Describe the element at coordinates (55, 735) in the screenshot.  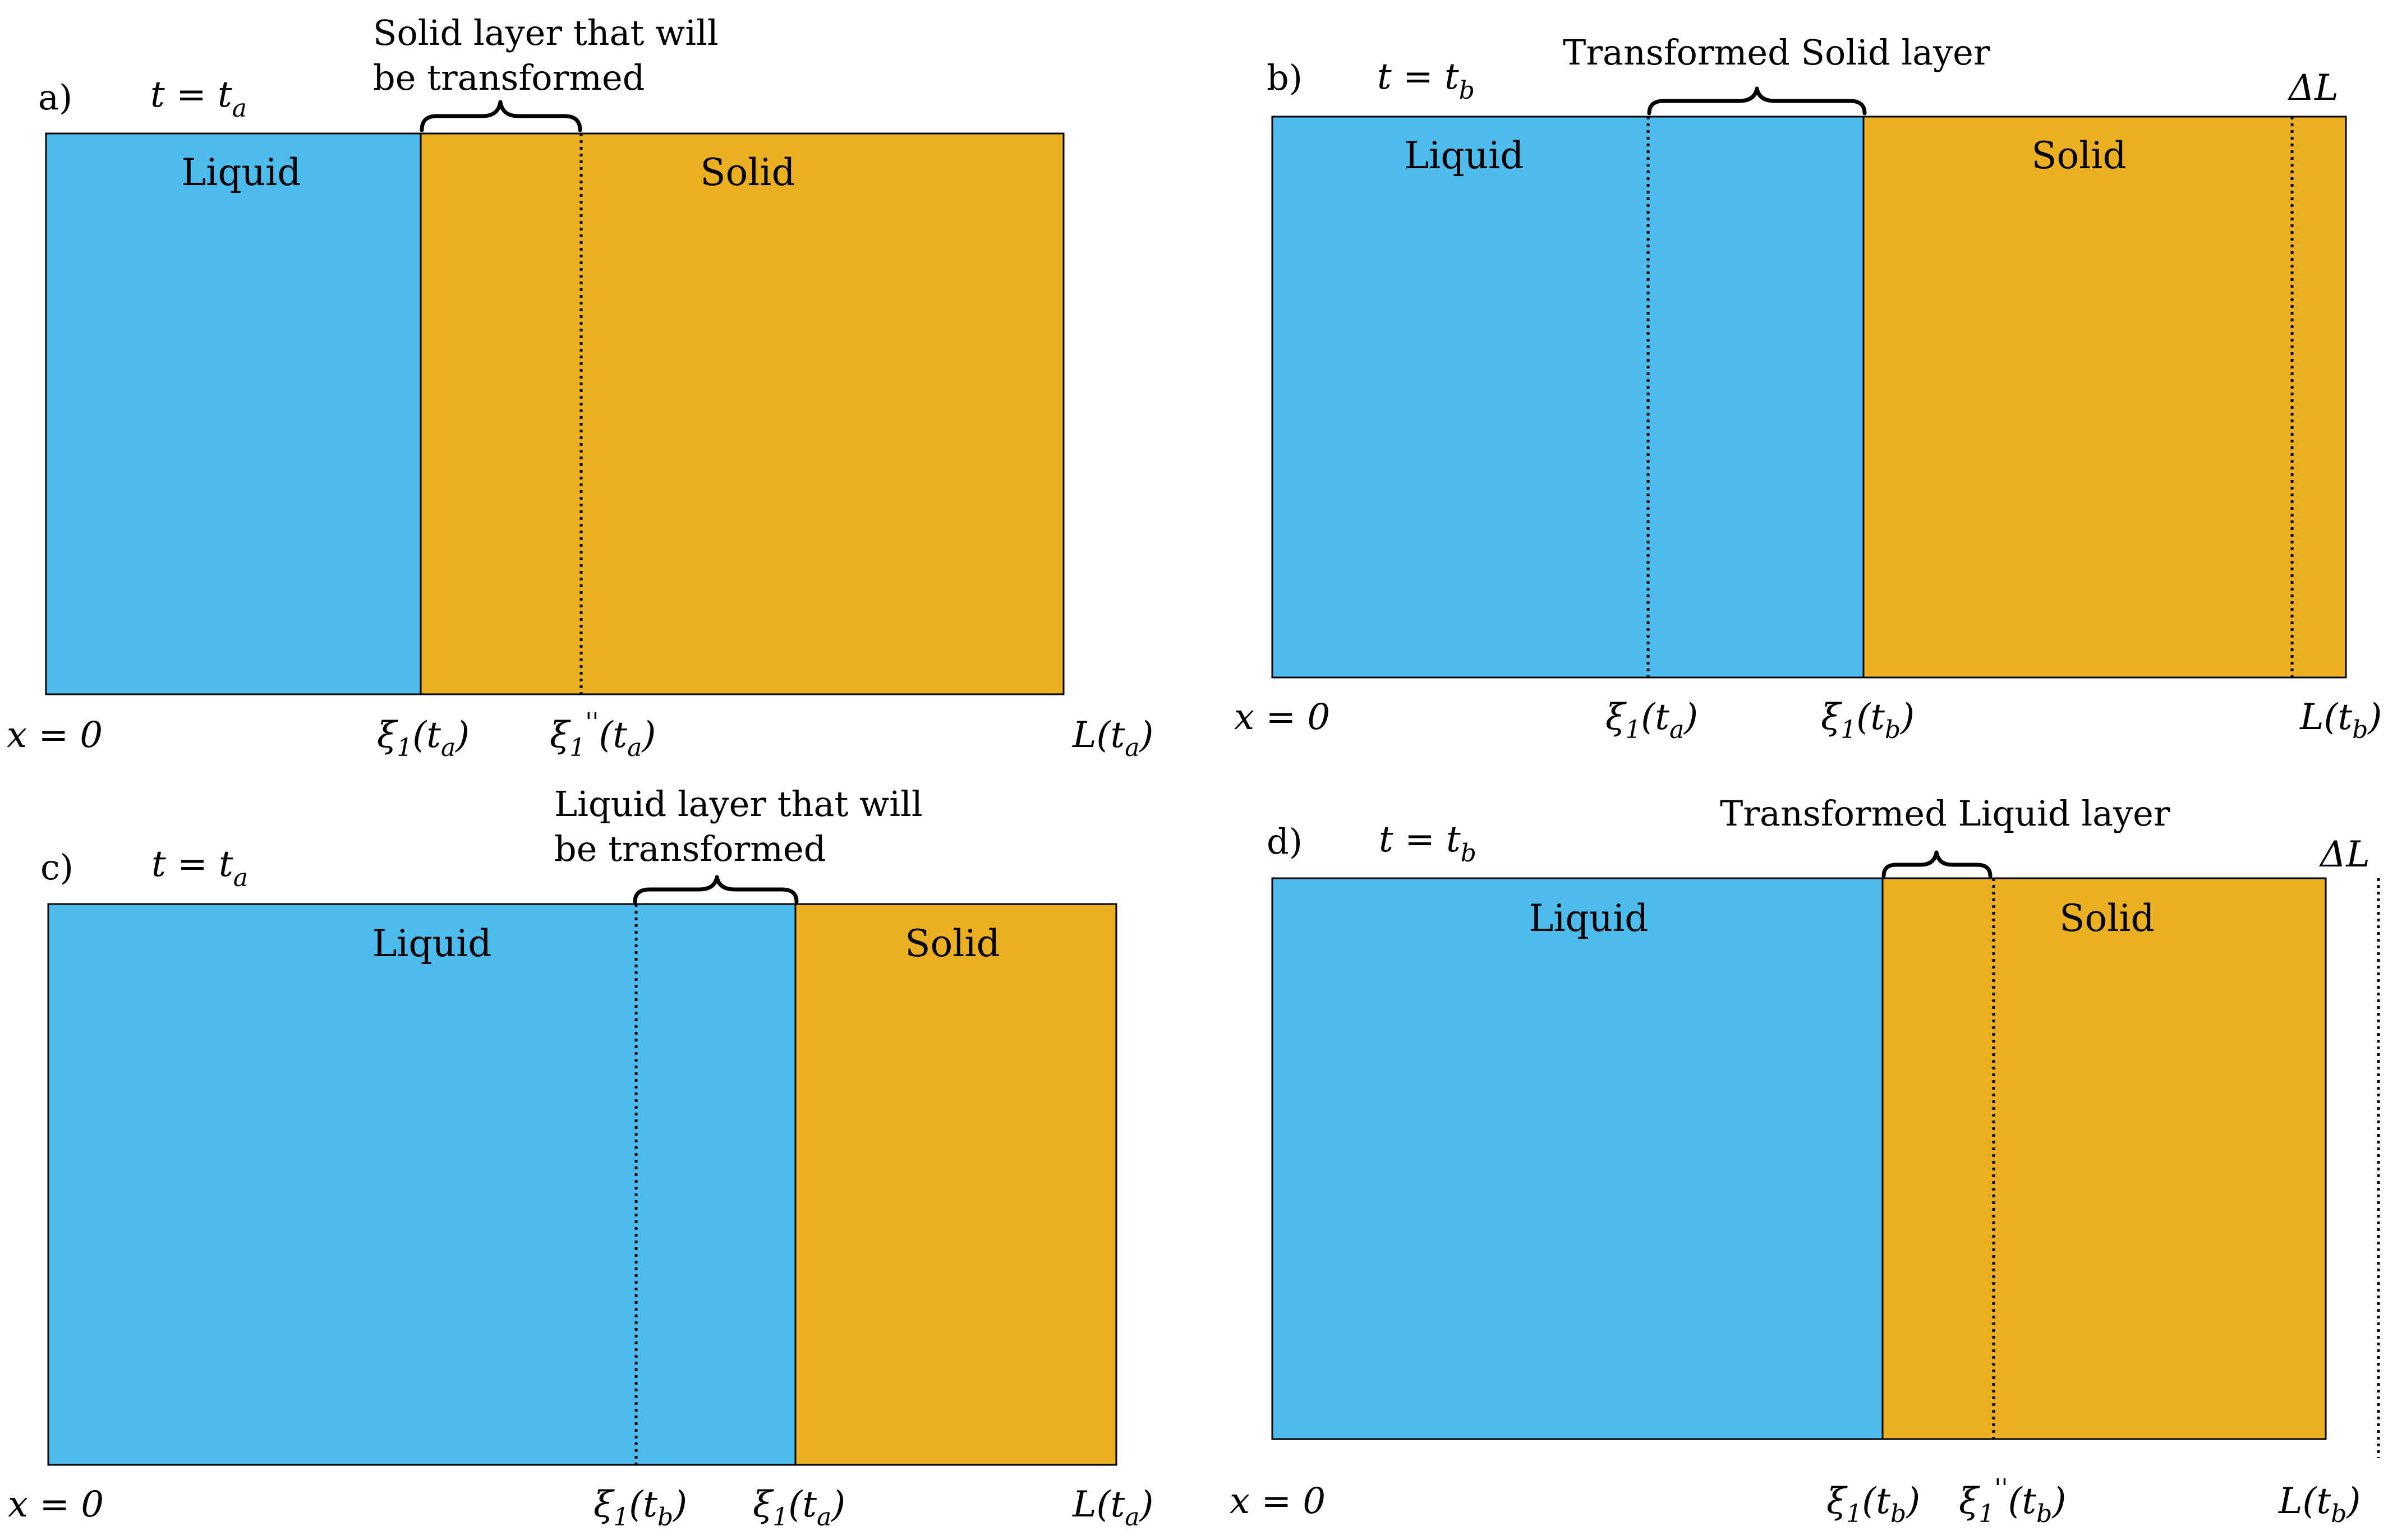
I see `panel-a-x0-label: x = 0` at that location.